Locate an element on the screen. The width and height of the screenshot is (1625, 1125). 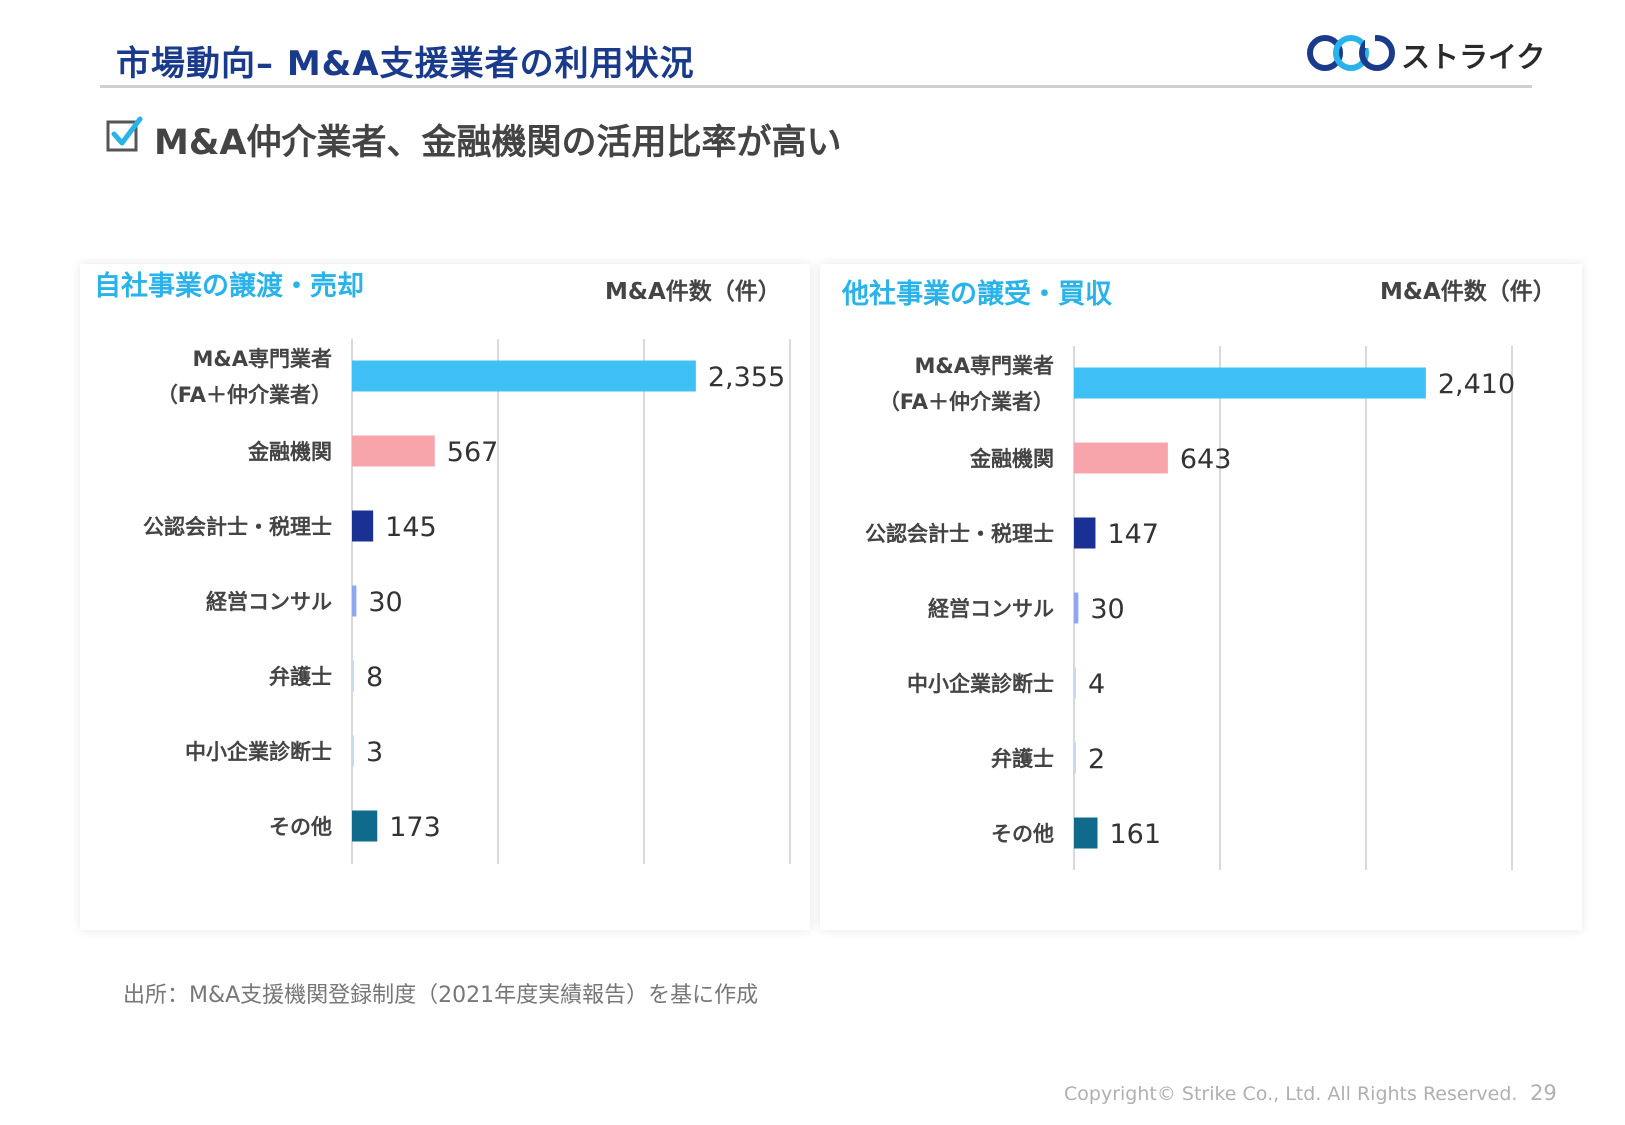
value-label: 2,355 is located at coordinates (746, 377).